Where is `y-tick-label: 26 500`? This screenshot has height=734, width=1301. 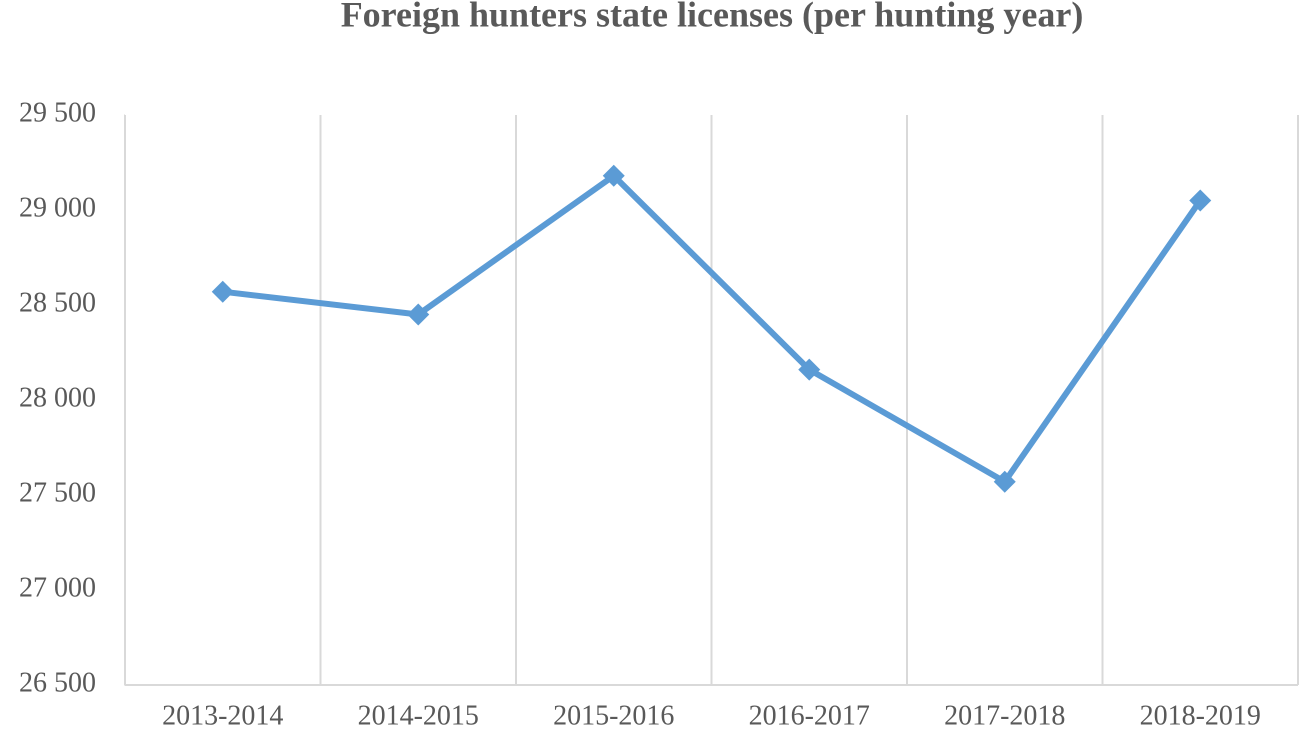 y-tick-label: 26 500 is located at coordinates (57, 682).